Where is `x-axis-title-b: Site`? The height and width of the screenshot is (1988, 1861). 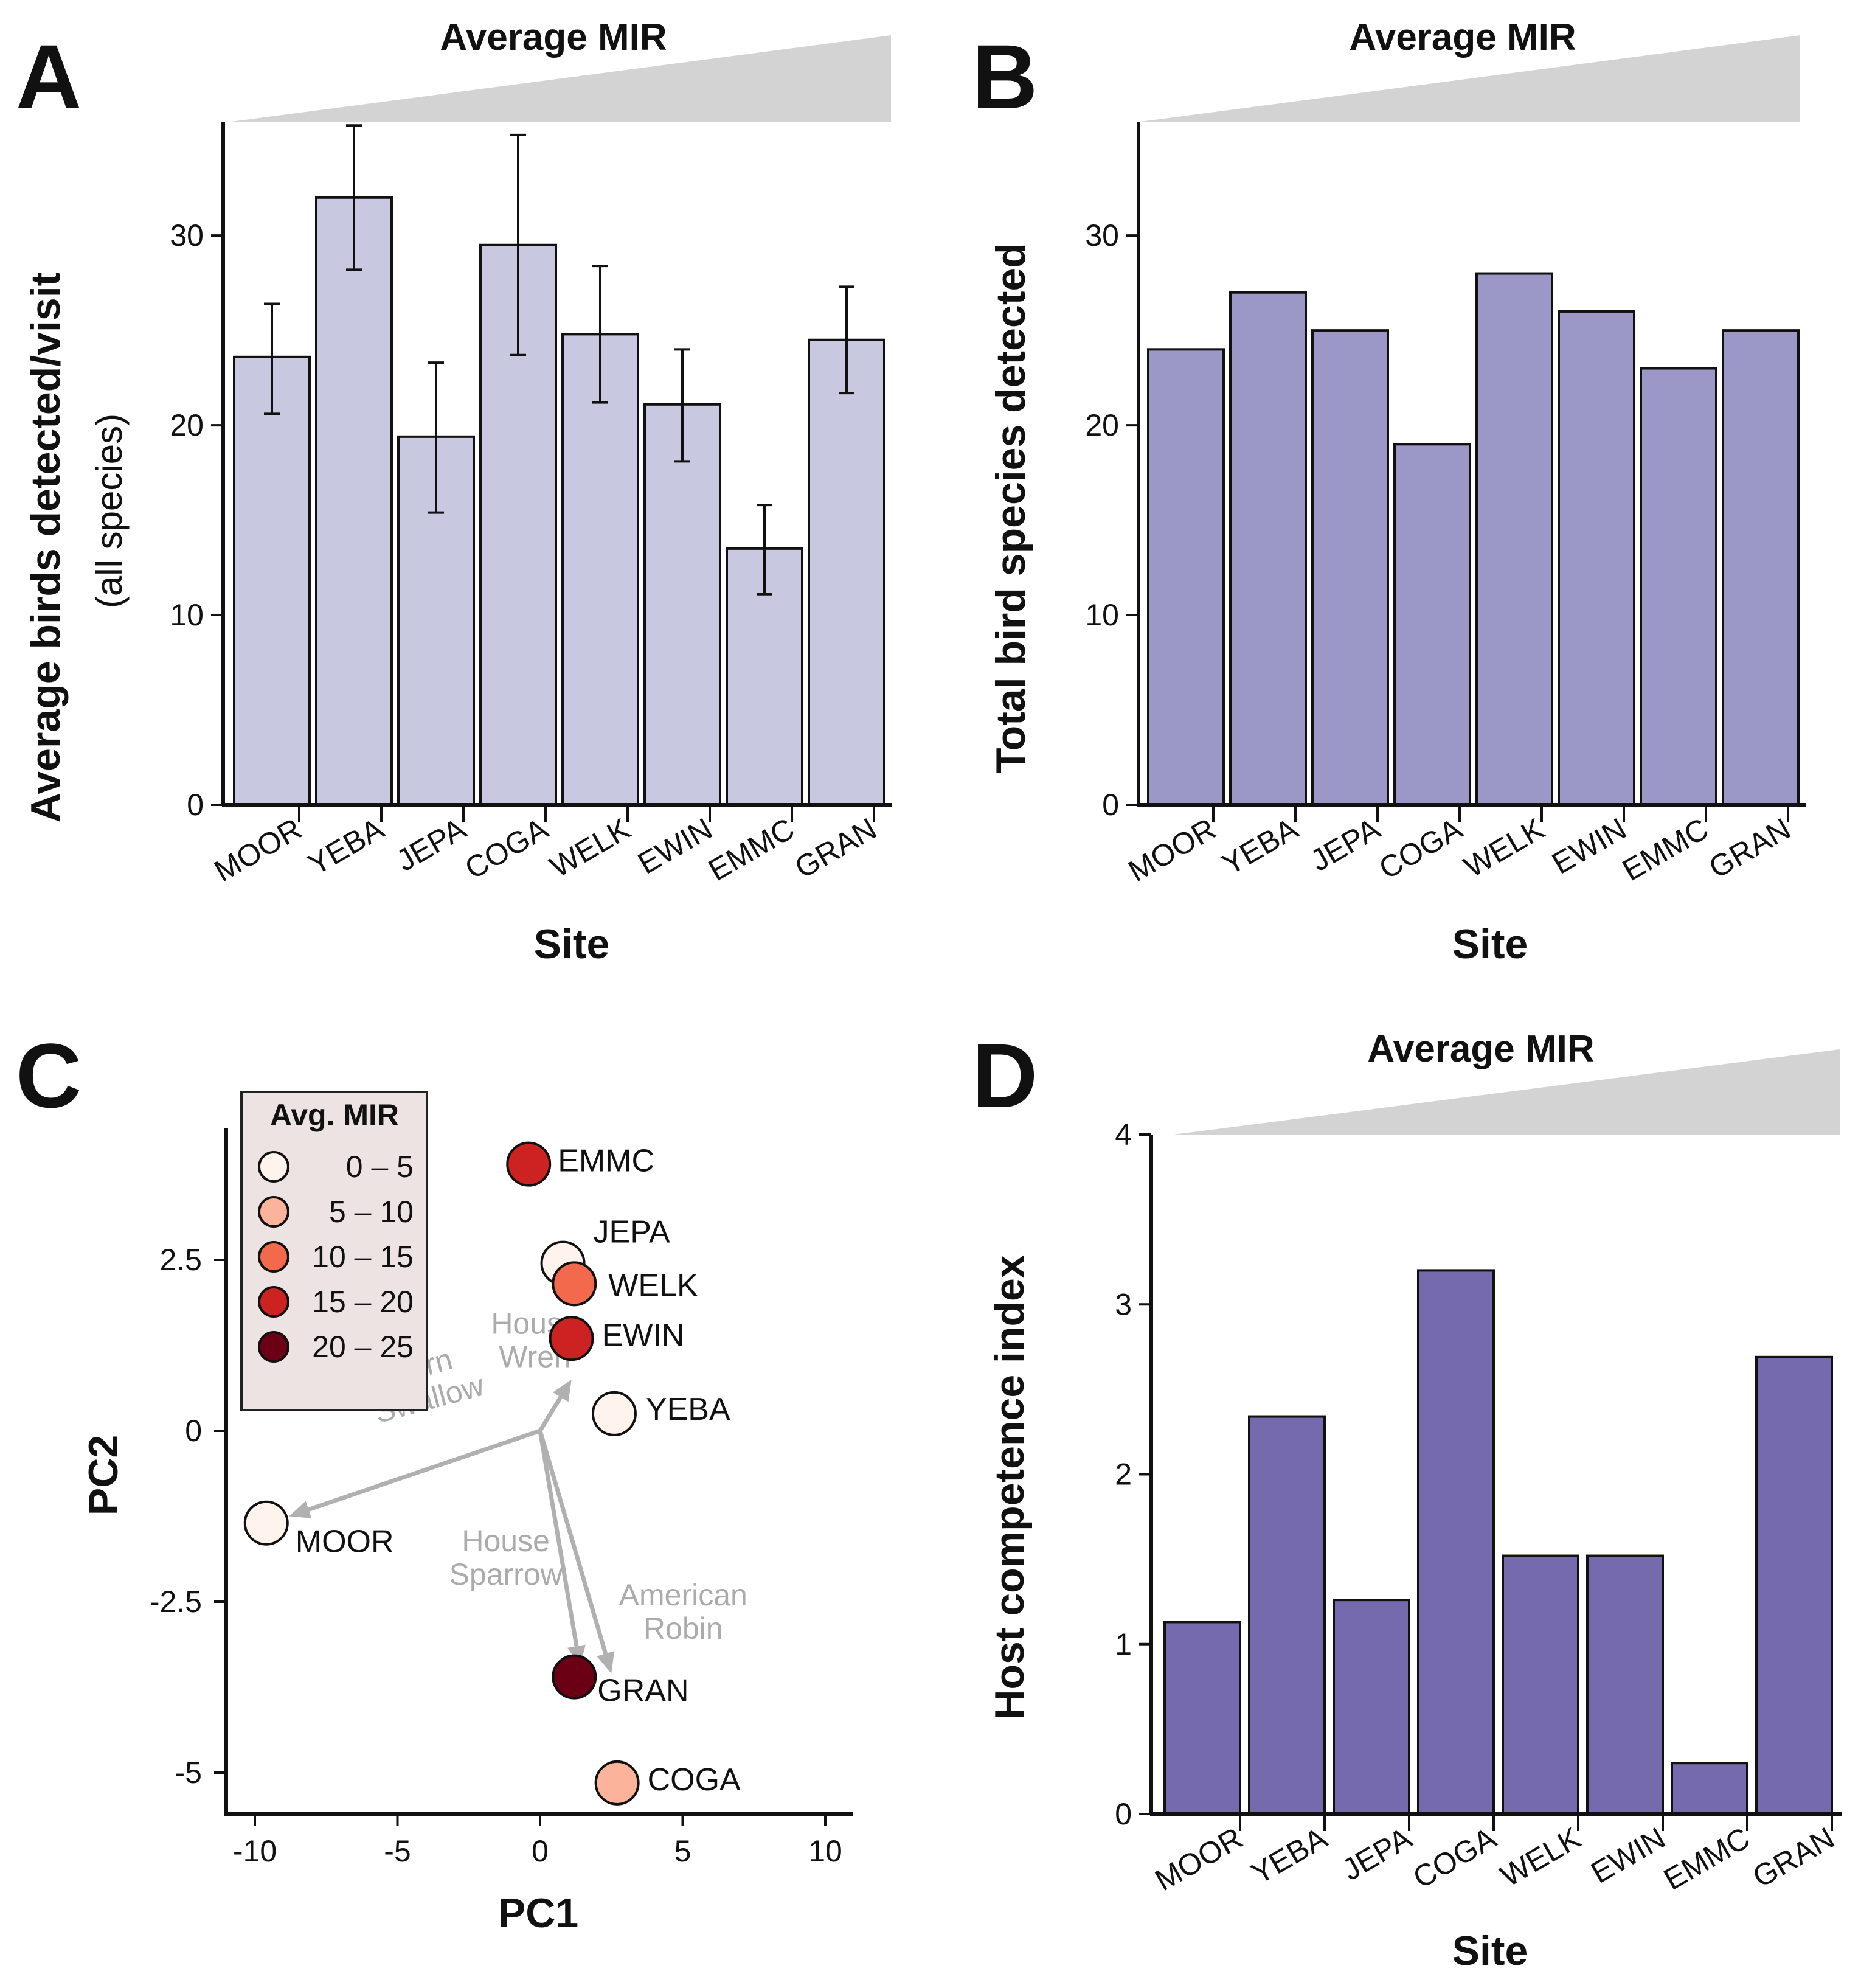
x-axis-title-b: Site is located at coordinates (1490, 944).